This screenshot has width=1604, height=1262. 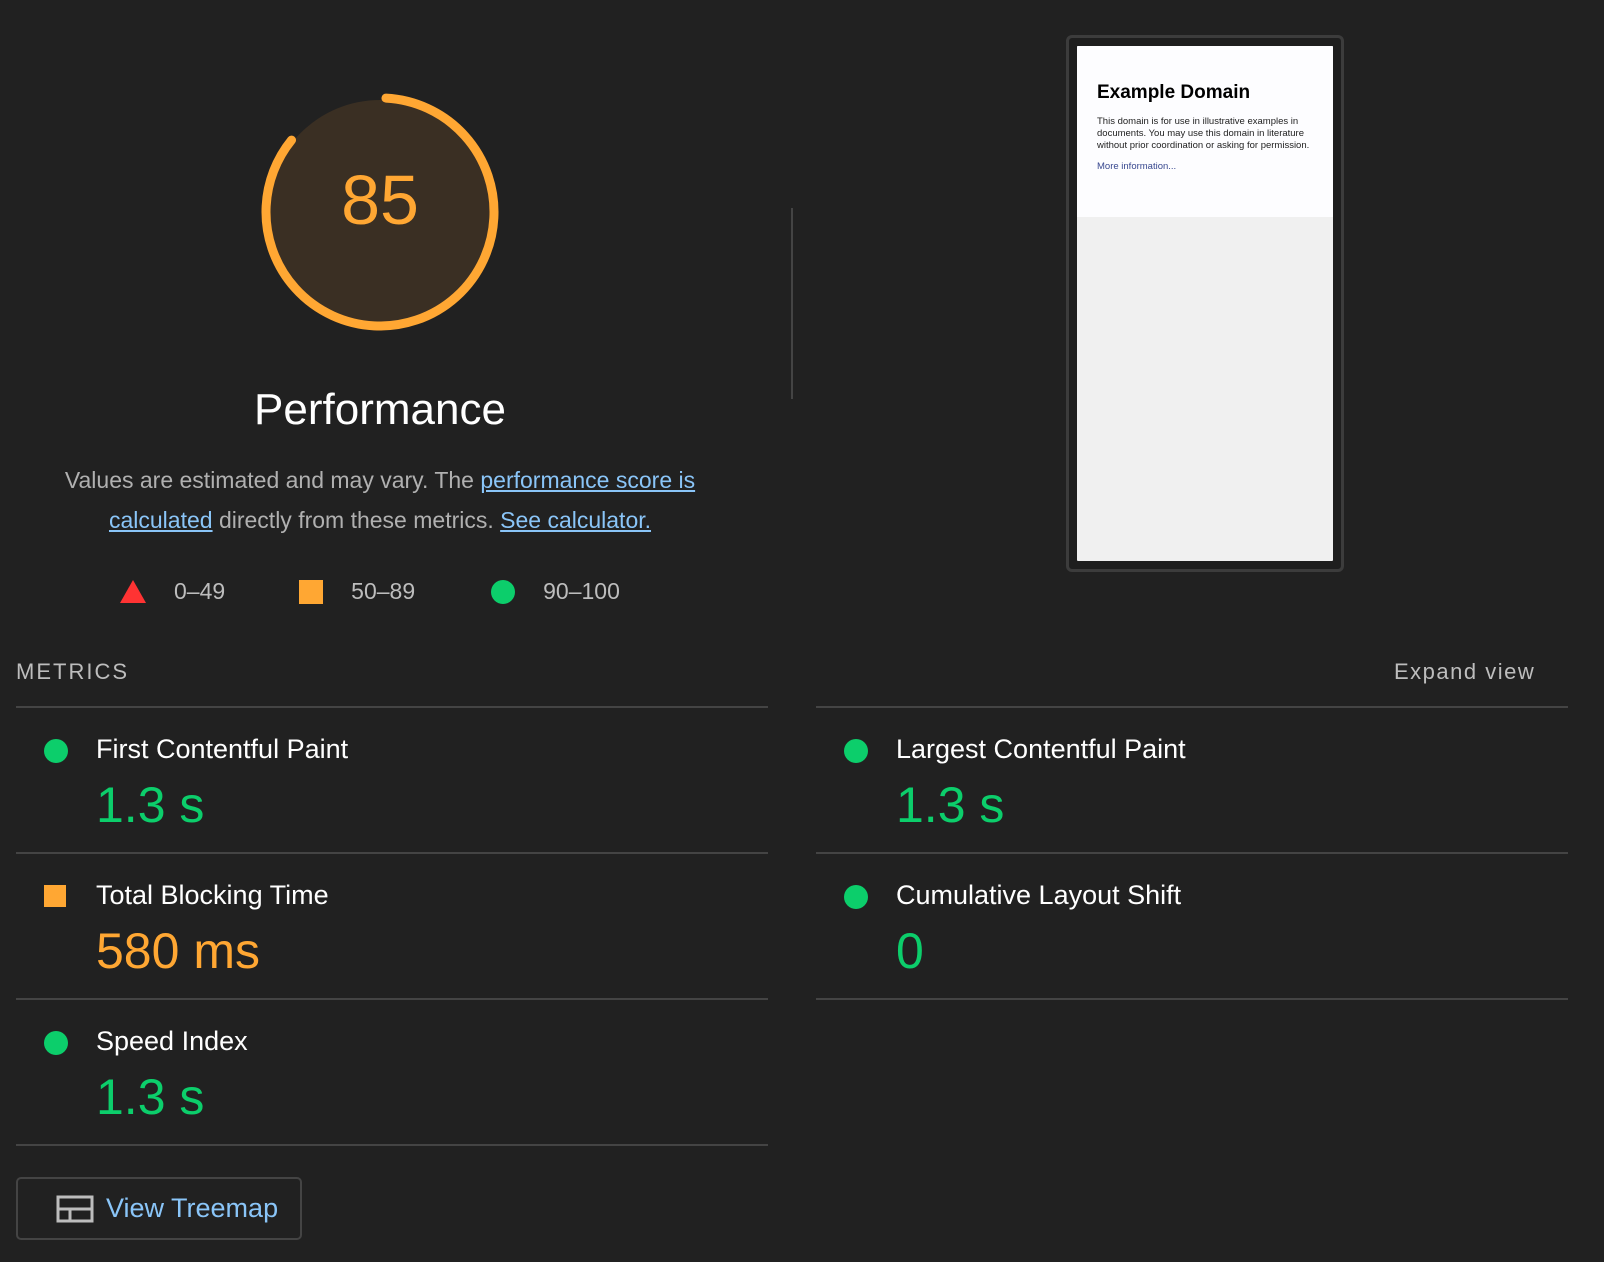 What do you see at coordinates (392, 781) in the screenshot?
I see `metric-row: First Contentful Paint 1.3 s` at bounding box center [392, 781].